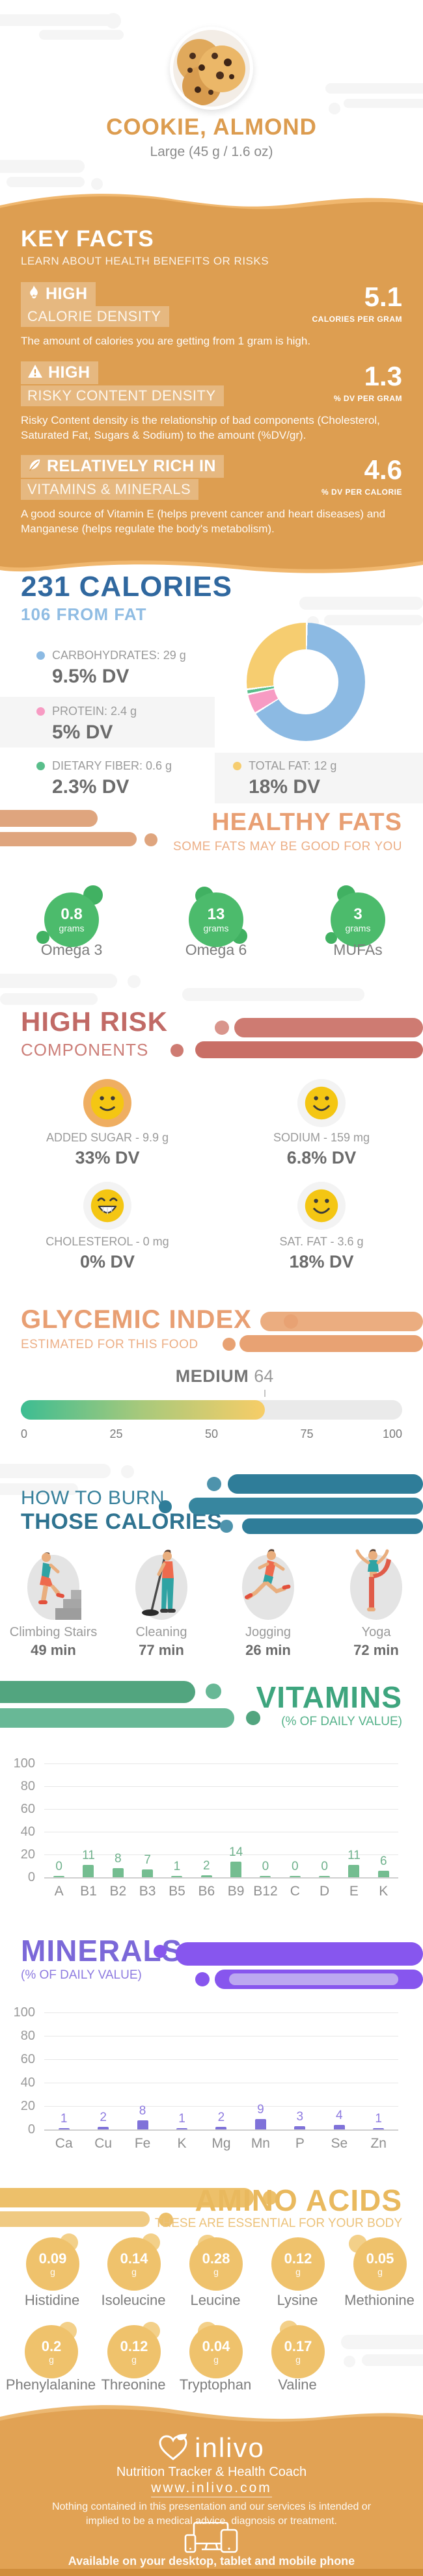  I want to click on activity-minutes: 72 min, so click(376, 1650).